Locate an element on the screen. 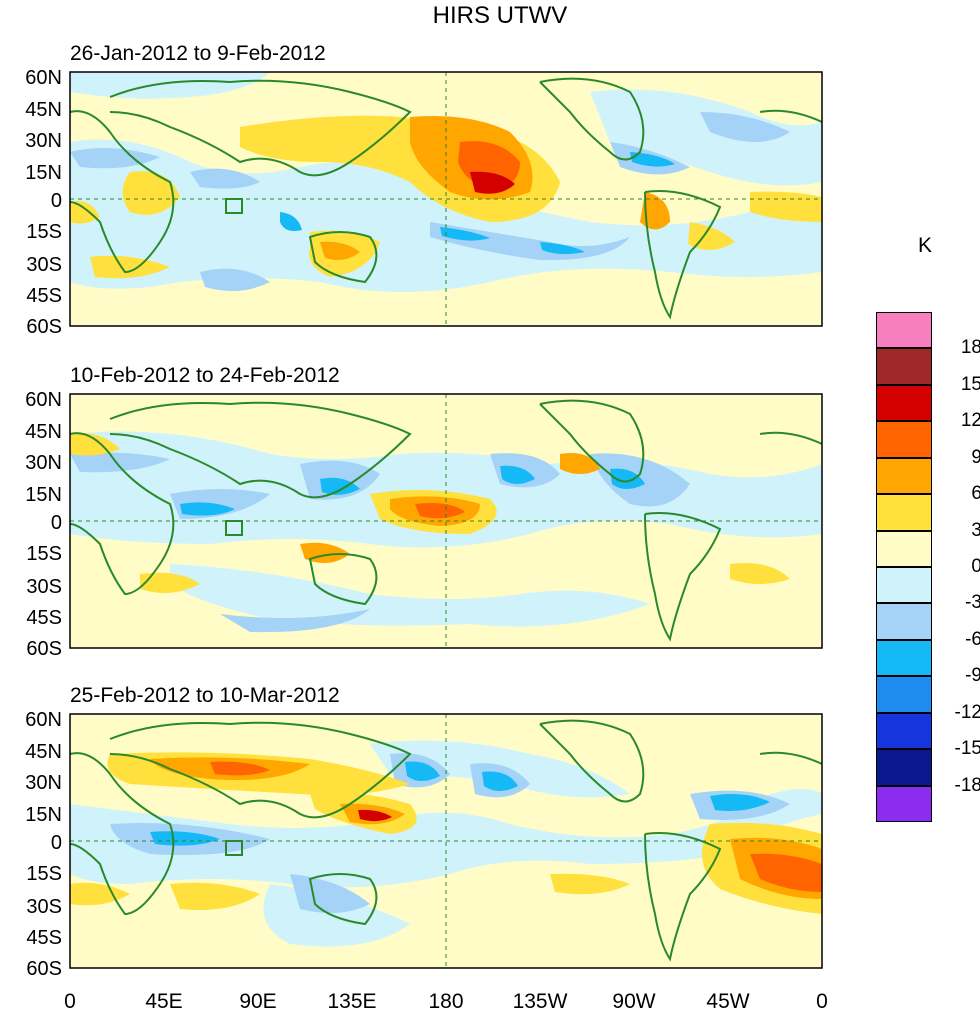 The image size is (980, 1014). colorbar-label: 6 is located at coordinates (975, 494).